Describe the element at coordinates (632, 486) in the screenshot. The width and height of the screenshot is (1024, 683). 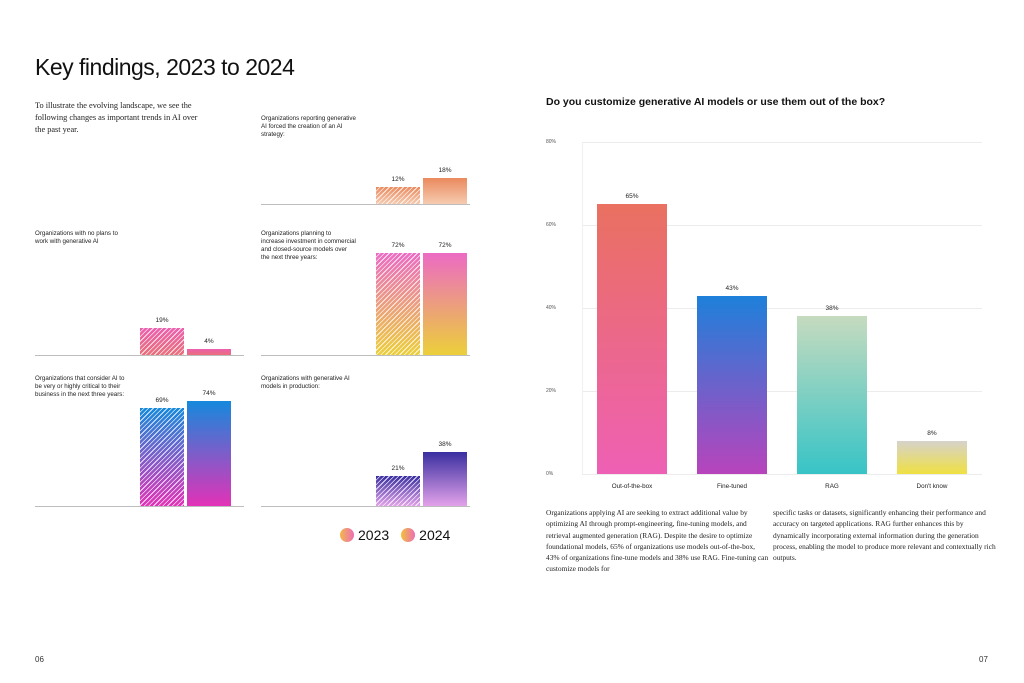
I see `x-category-label: Out-of-the-box` at that location.